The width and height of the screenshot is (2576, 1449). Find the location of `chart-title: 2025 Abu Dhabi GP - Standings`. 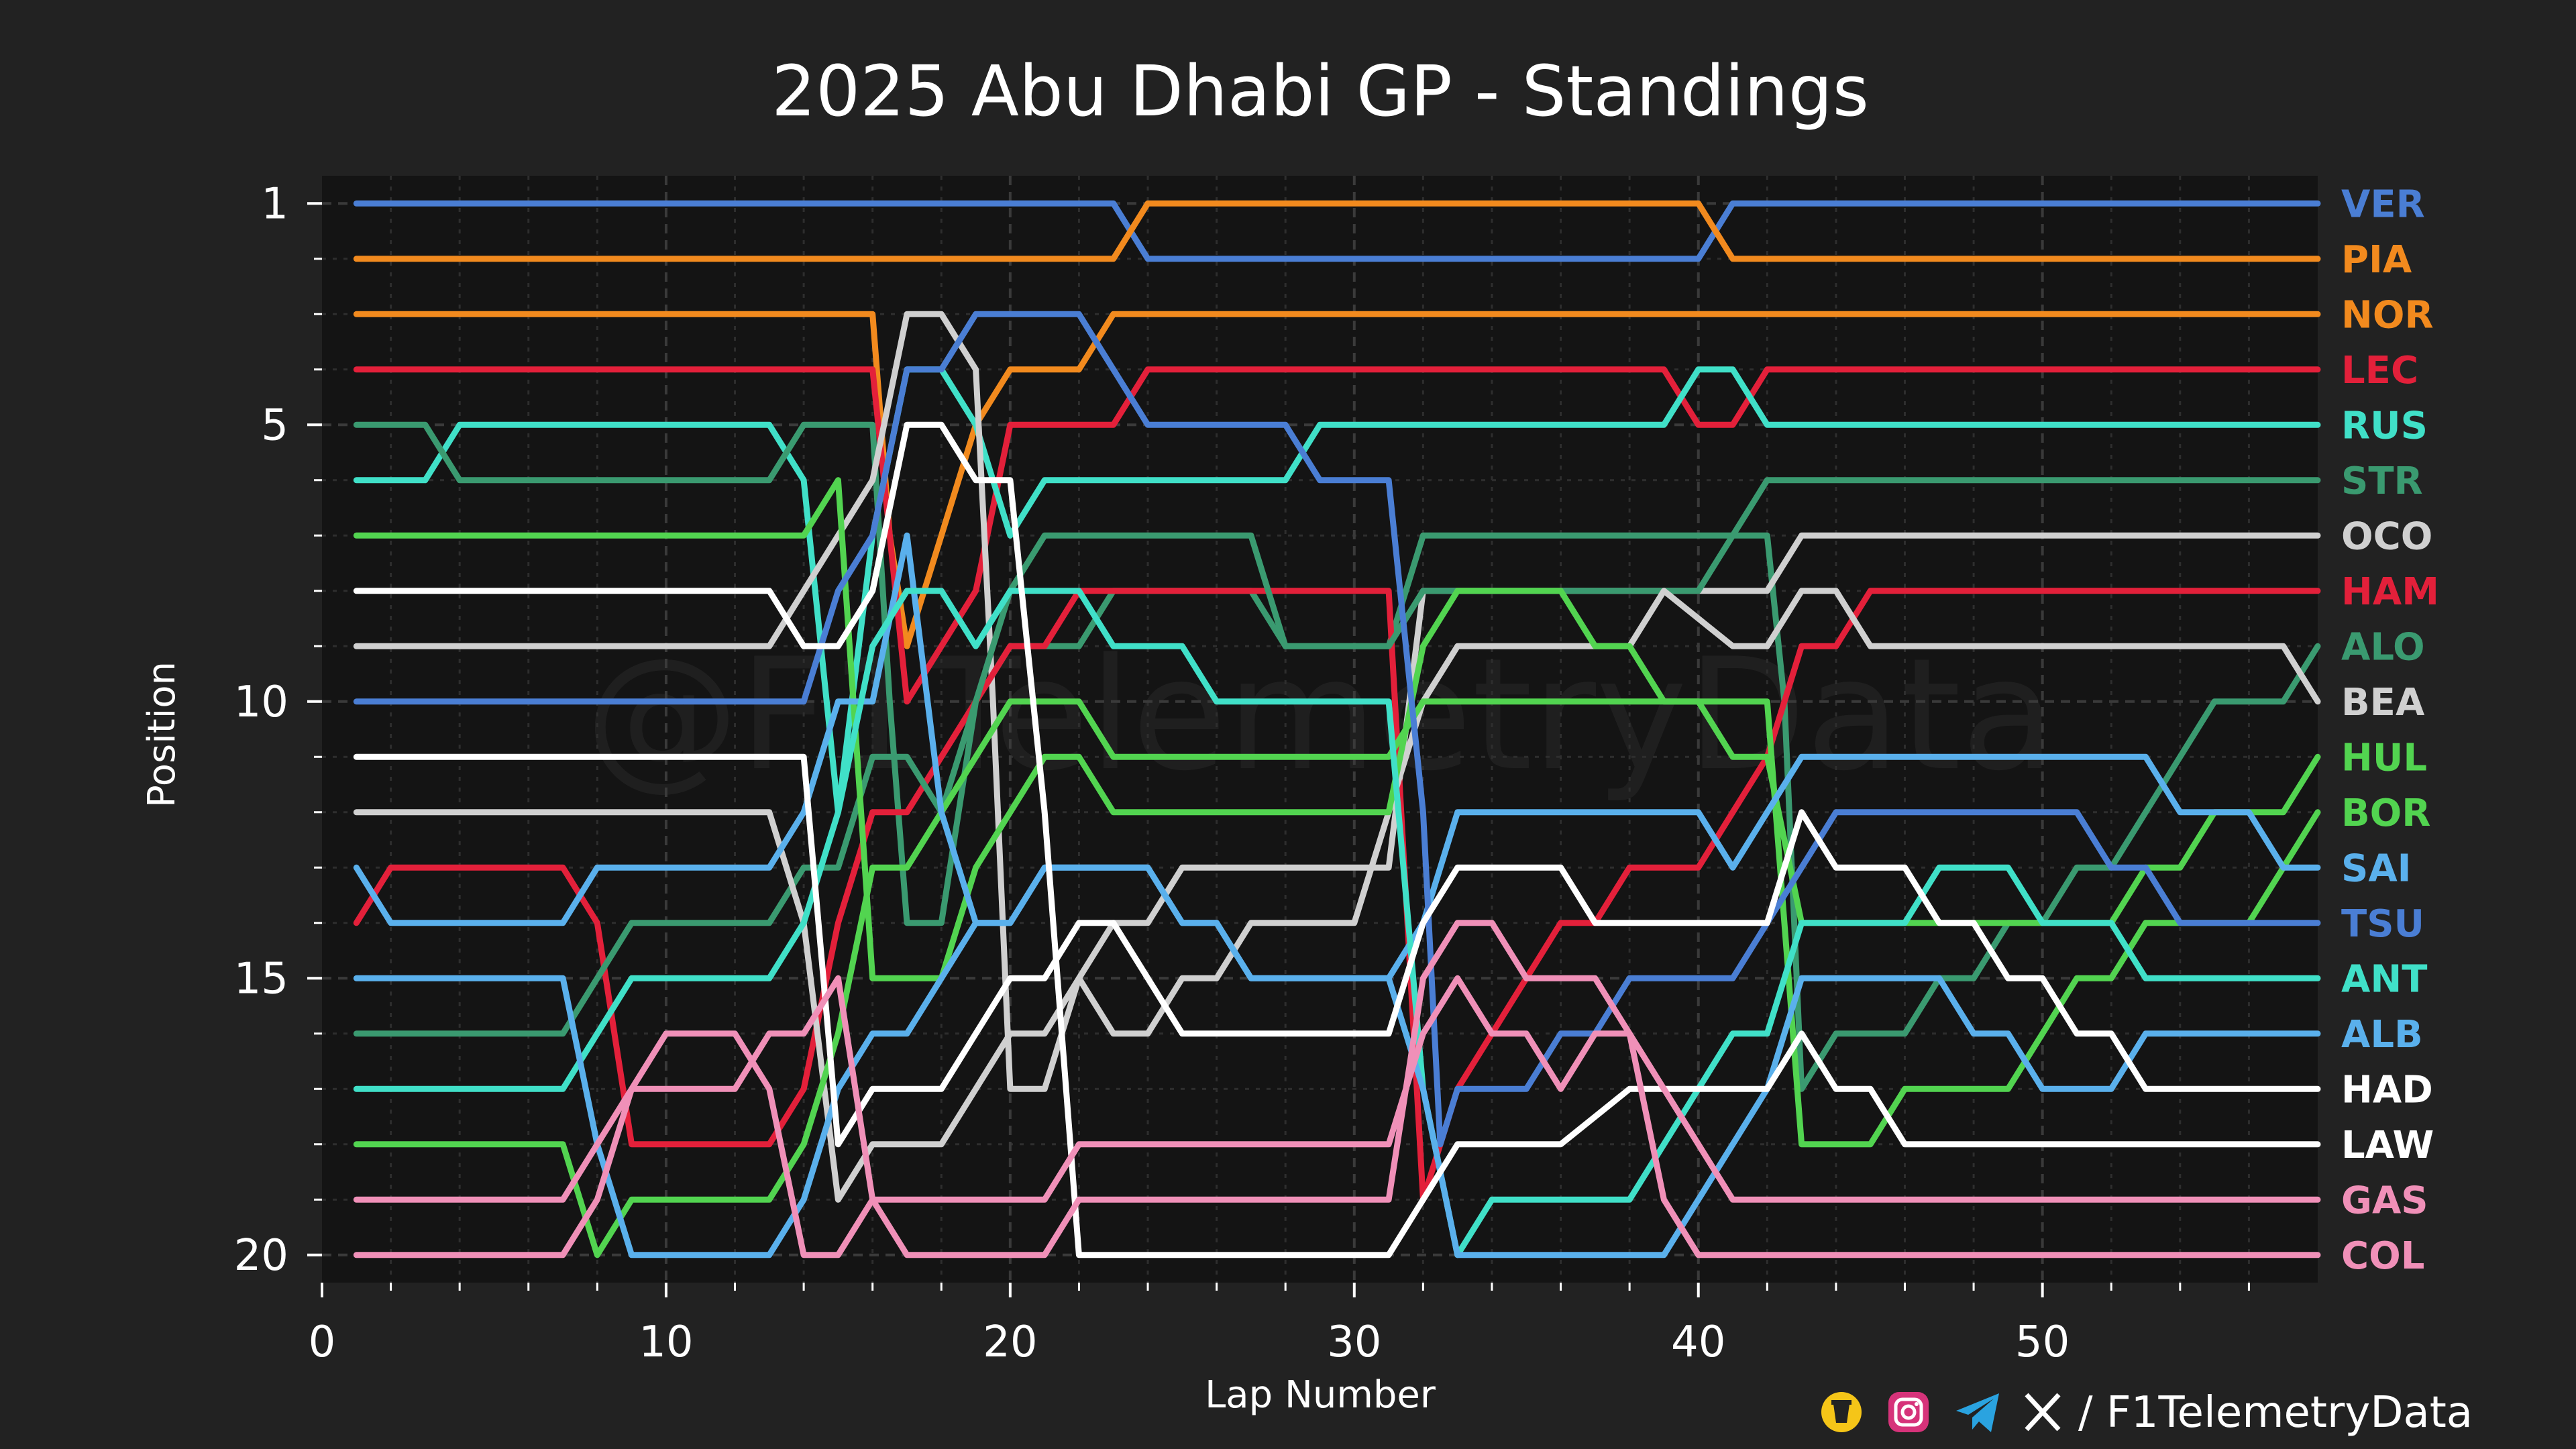

chart-title: 2025 Abu Dhabi GP - Standings is located at coordinates (1320, 91).